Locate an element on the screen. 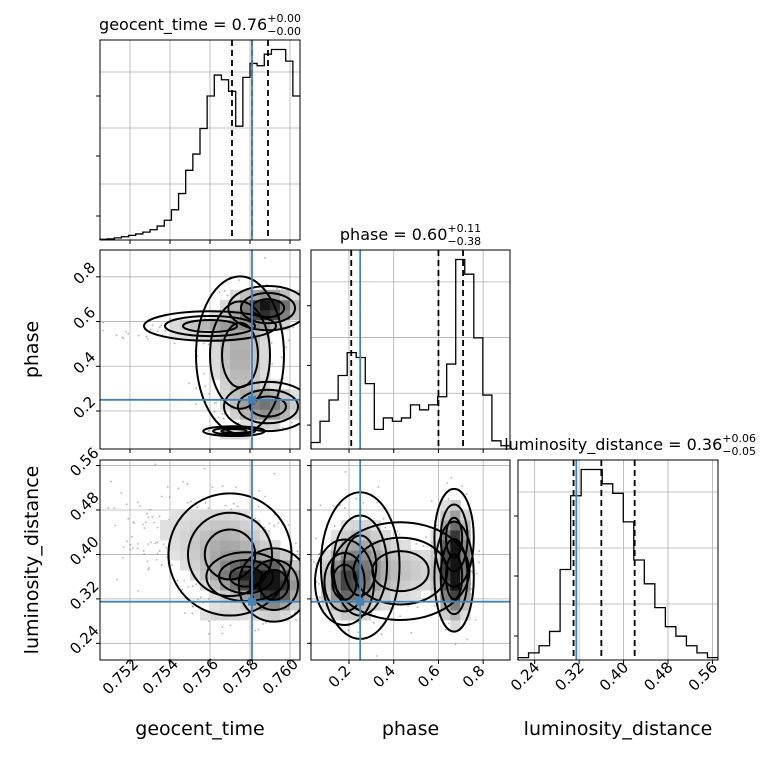 The height and width of the screenshot is (760, 760). panel-title-geocent_time: geocent_time = 0.76 +0.00−0.00 is located at coordinates (200, 25).